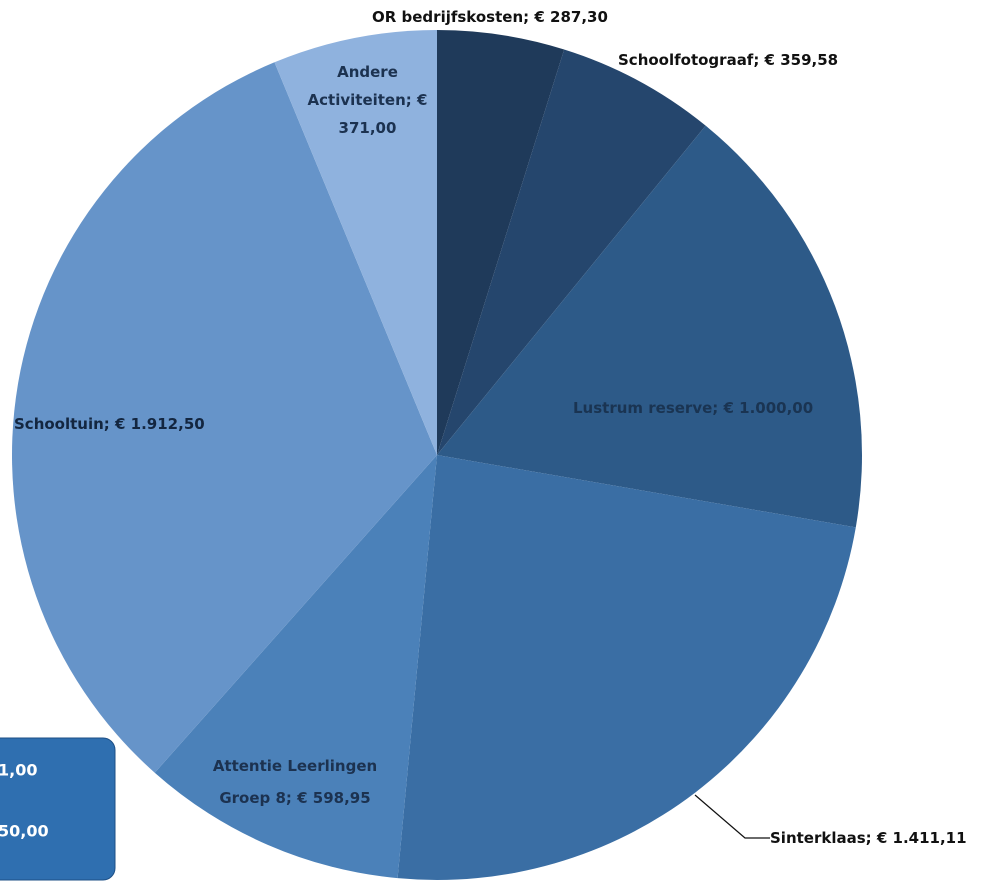 The height and width of the screenshot is (883, 996). I want to click on annotation-box, so click(58, 809).